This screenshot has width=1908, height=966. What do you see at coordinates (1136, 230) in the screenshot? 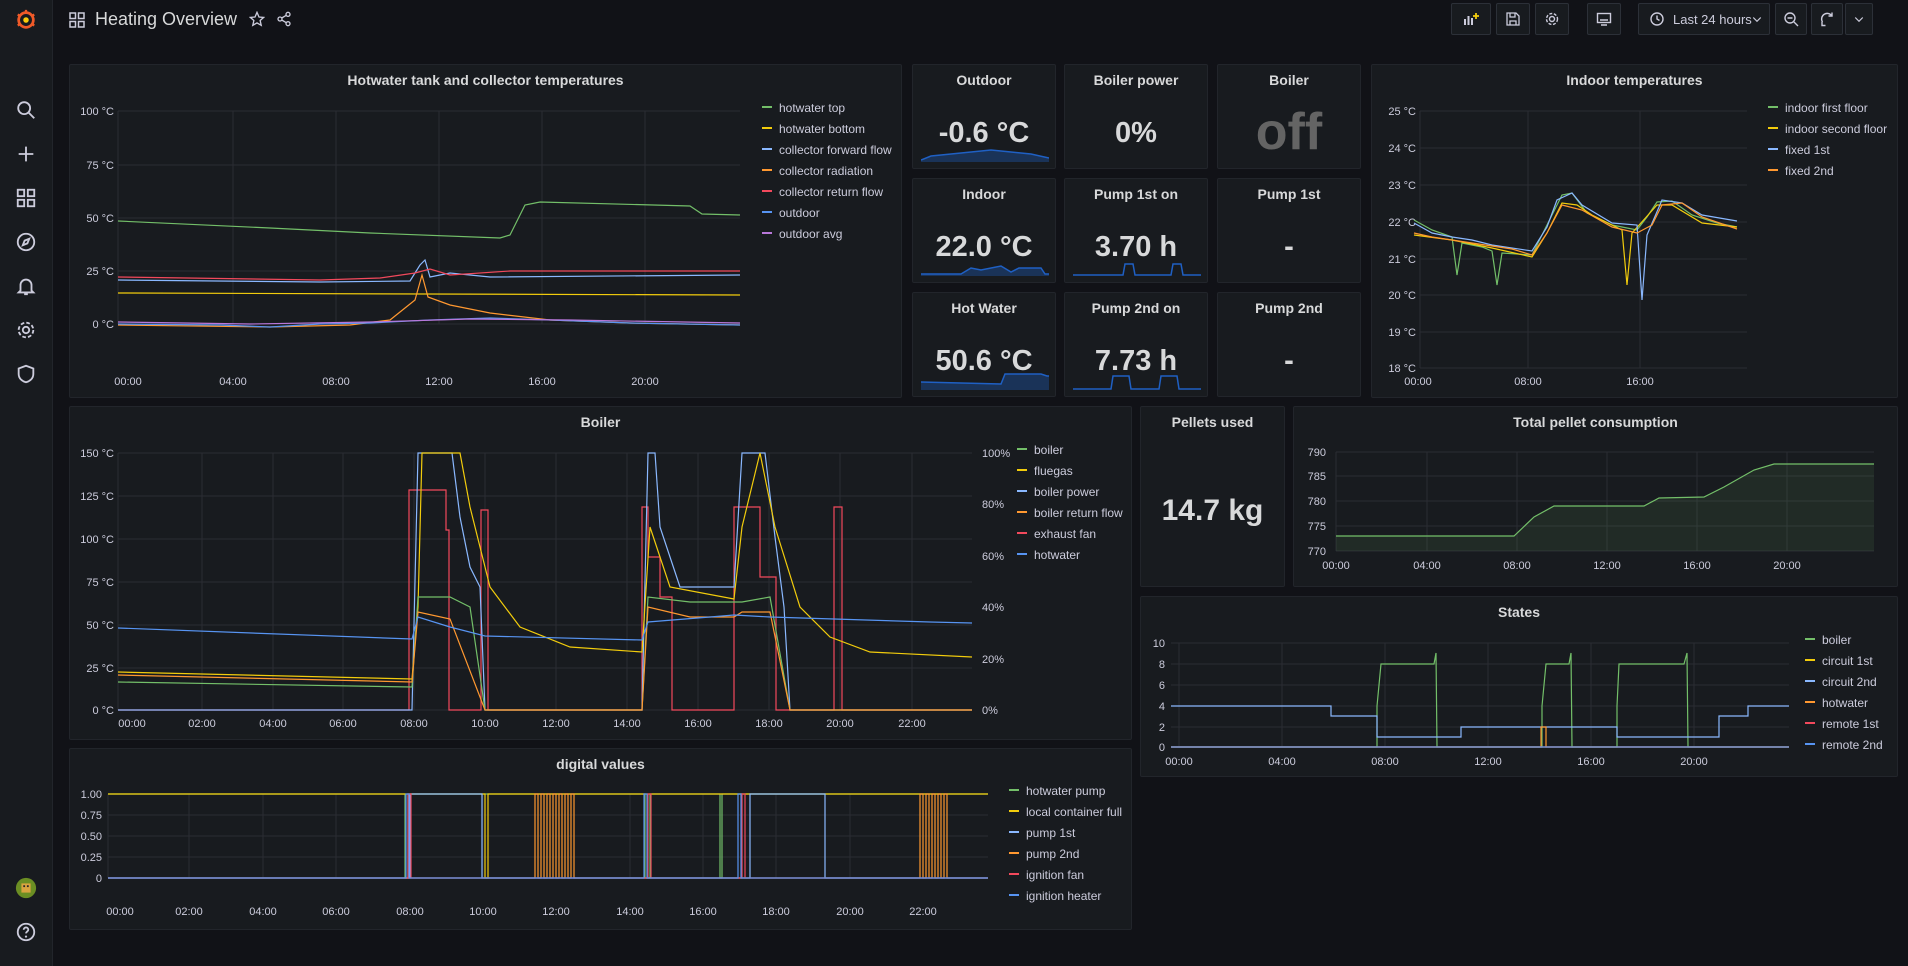
I see `panel-pump1-on: Pump 1st on 3.70 h` at bounding box center [1136, 230].